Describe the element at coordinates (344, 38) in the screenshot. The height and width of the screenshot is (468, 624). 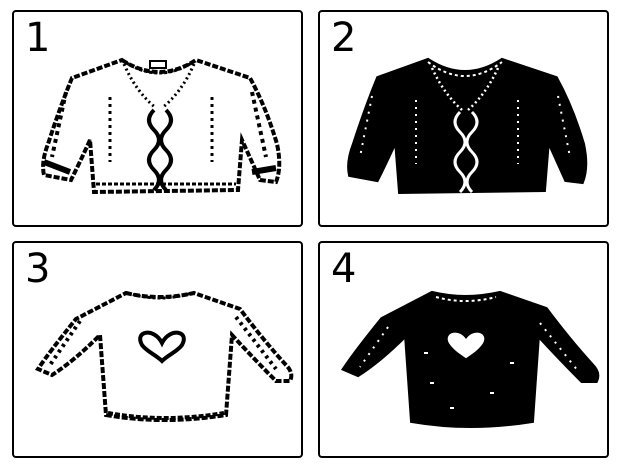
I see `panel-number: 2` at that location.